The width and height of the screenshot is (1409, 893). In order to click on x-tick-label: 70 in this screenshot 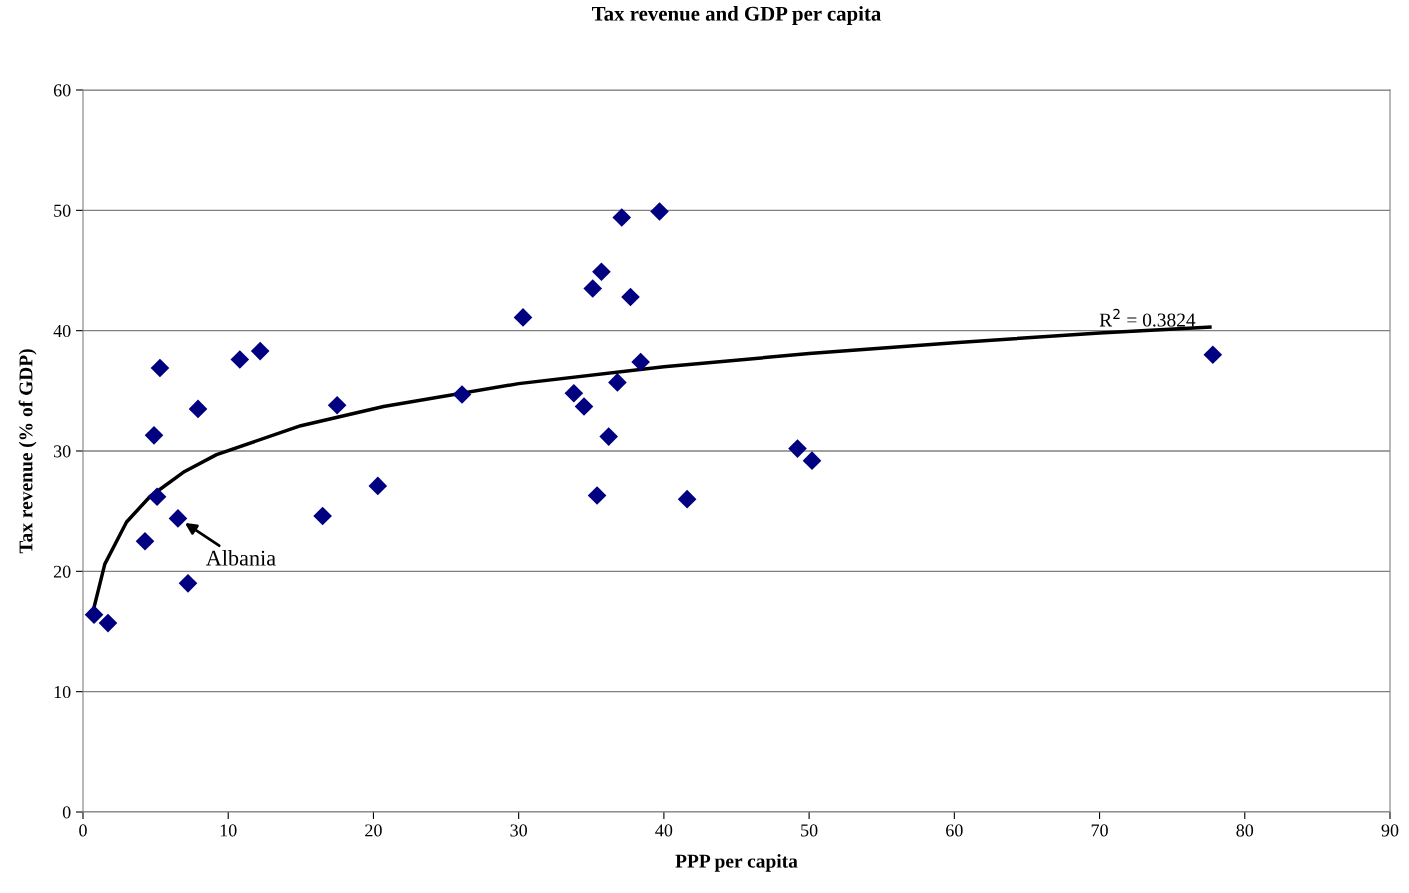, I will do `click(1099, 830)`.